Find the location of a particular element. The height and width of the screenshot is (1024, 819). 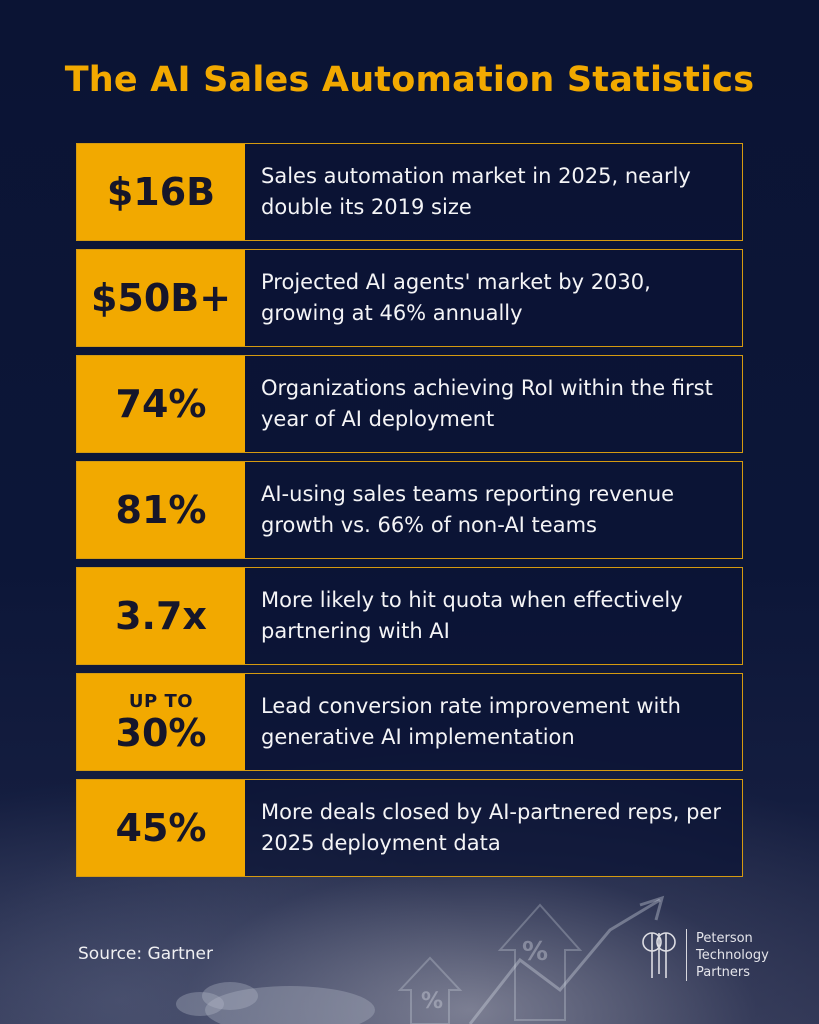

stat-value: 74% is located at coordinates (161, 404).